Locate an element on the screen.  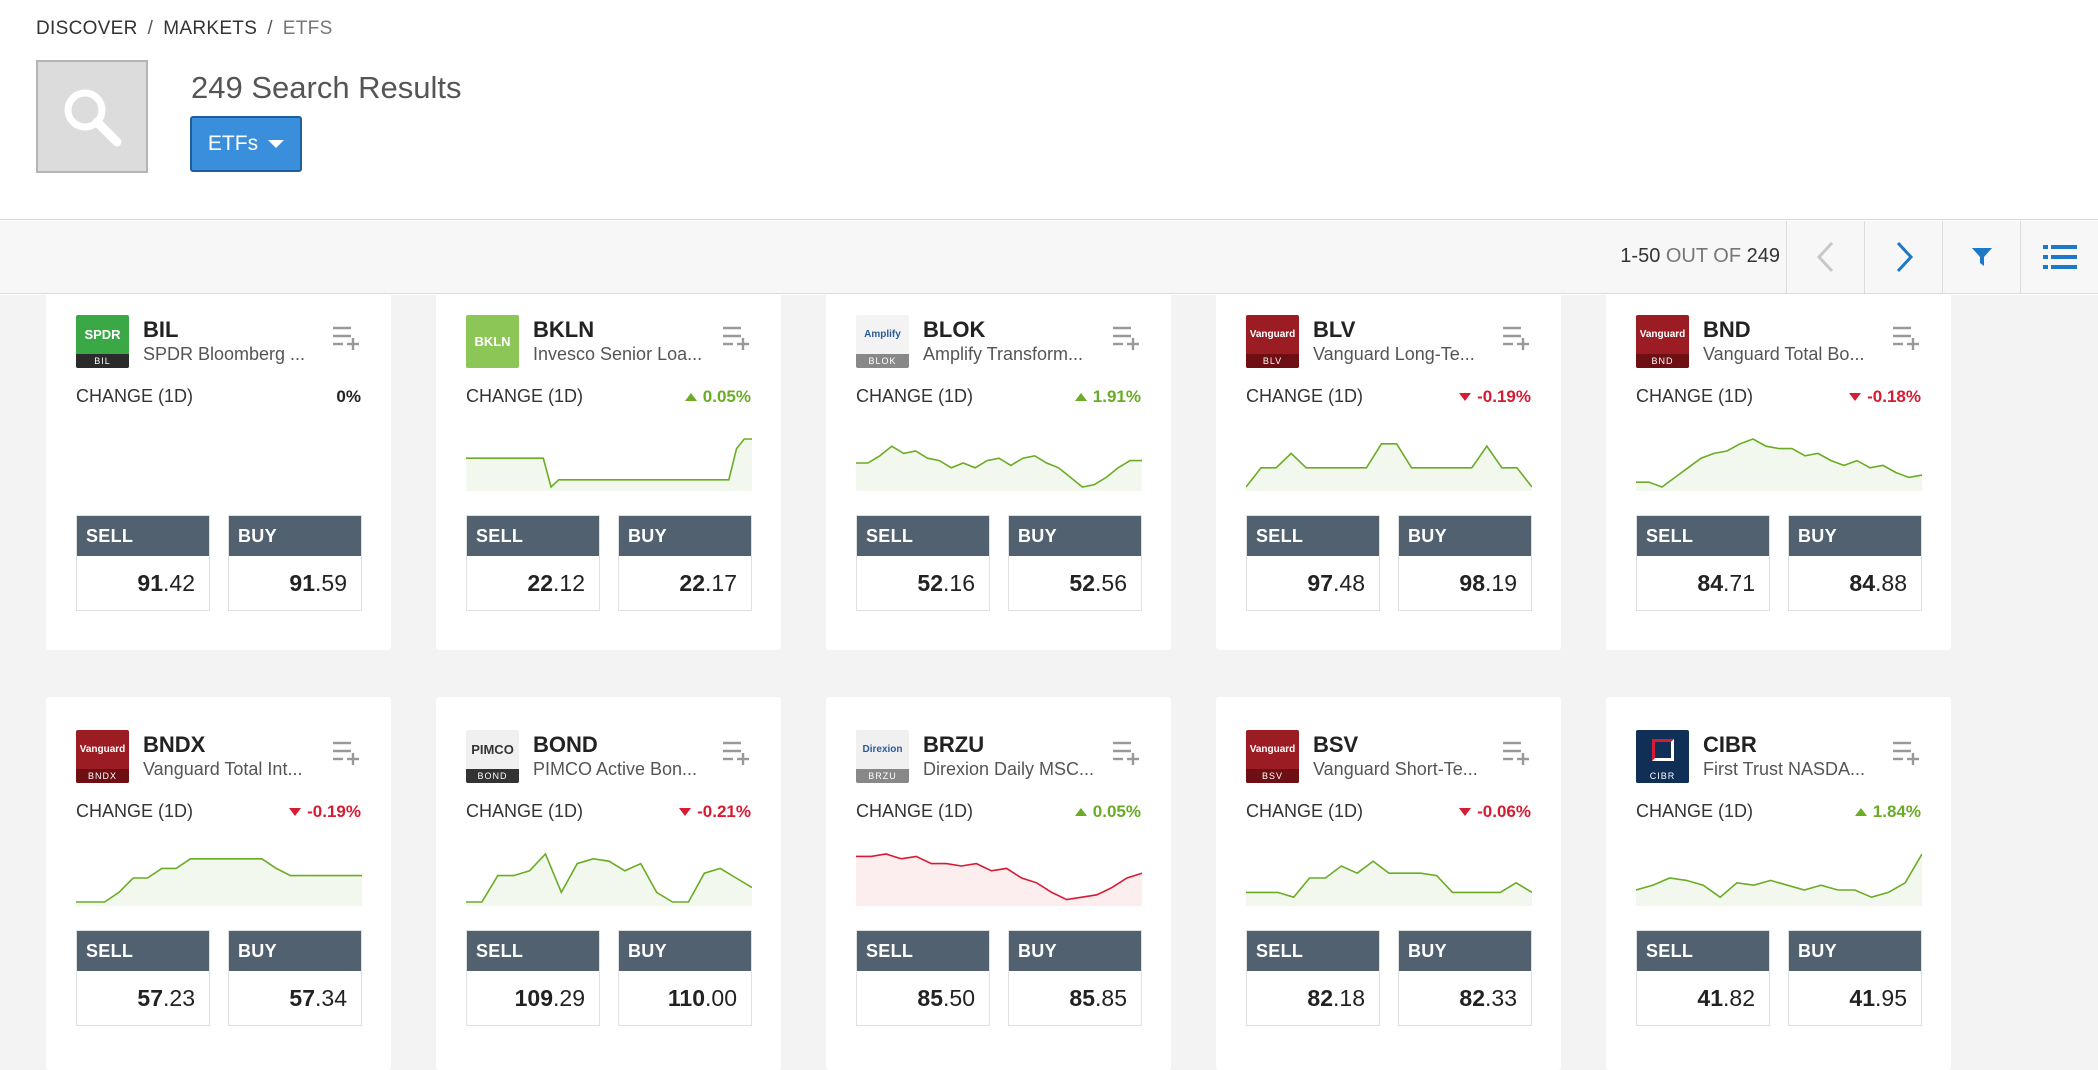
change-value: -0.18% is located at coordinates (1885, 397).